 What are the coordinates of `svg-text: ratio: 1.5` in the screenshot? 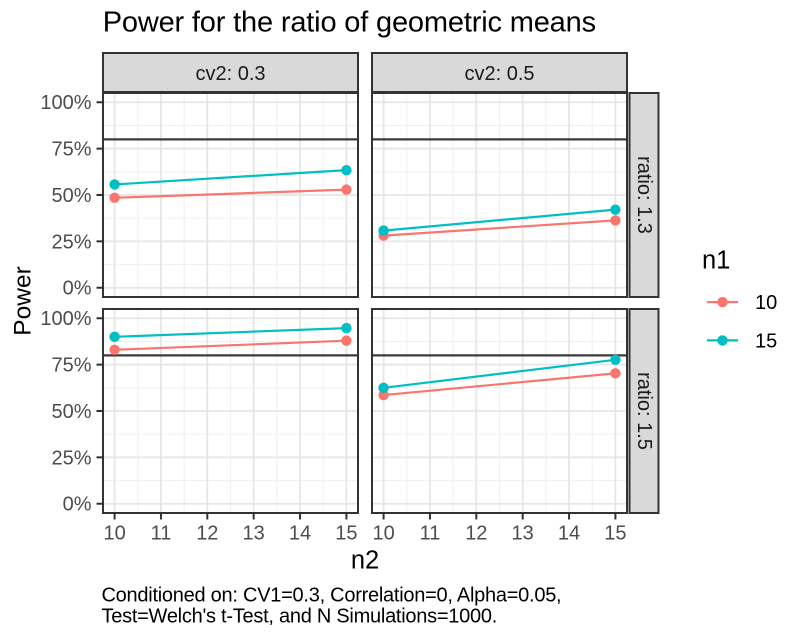 It's located at (644, 411).